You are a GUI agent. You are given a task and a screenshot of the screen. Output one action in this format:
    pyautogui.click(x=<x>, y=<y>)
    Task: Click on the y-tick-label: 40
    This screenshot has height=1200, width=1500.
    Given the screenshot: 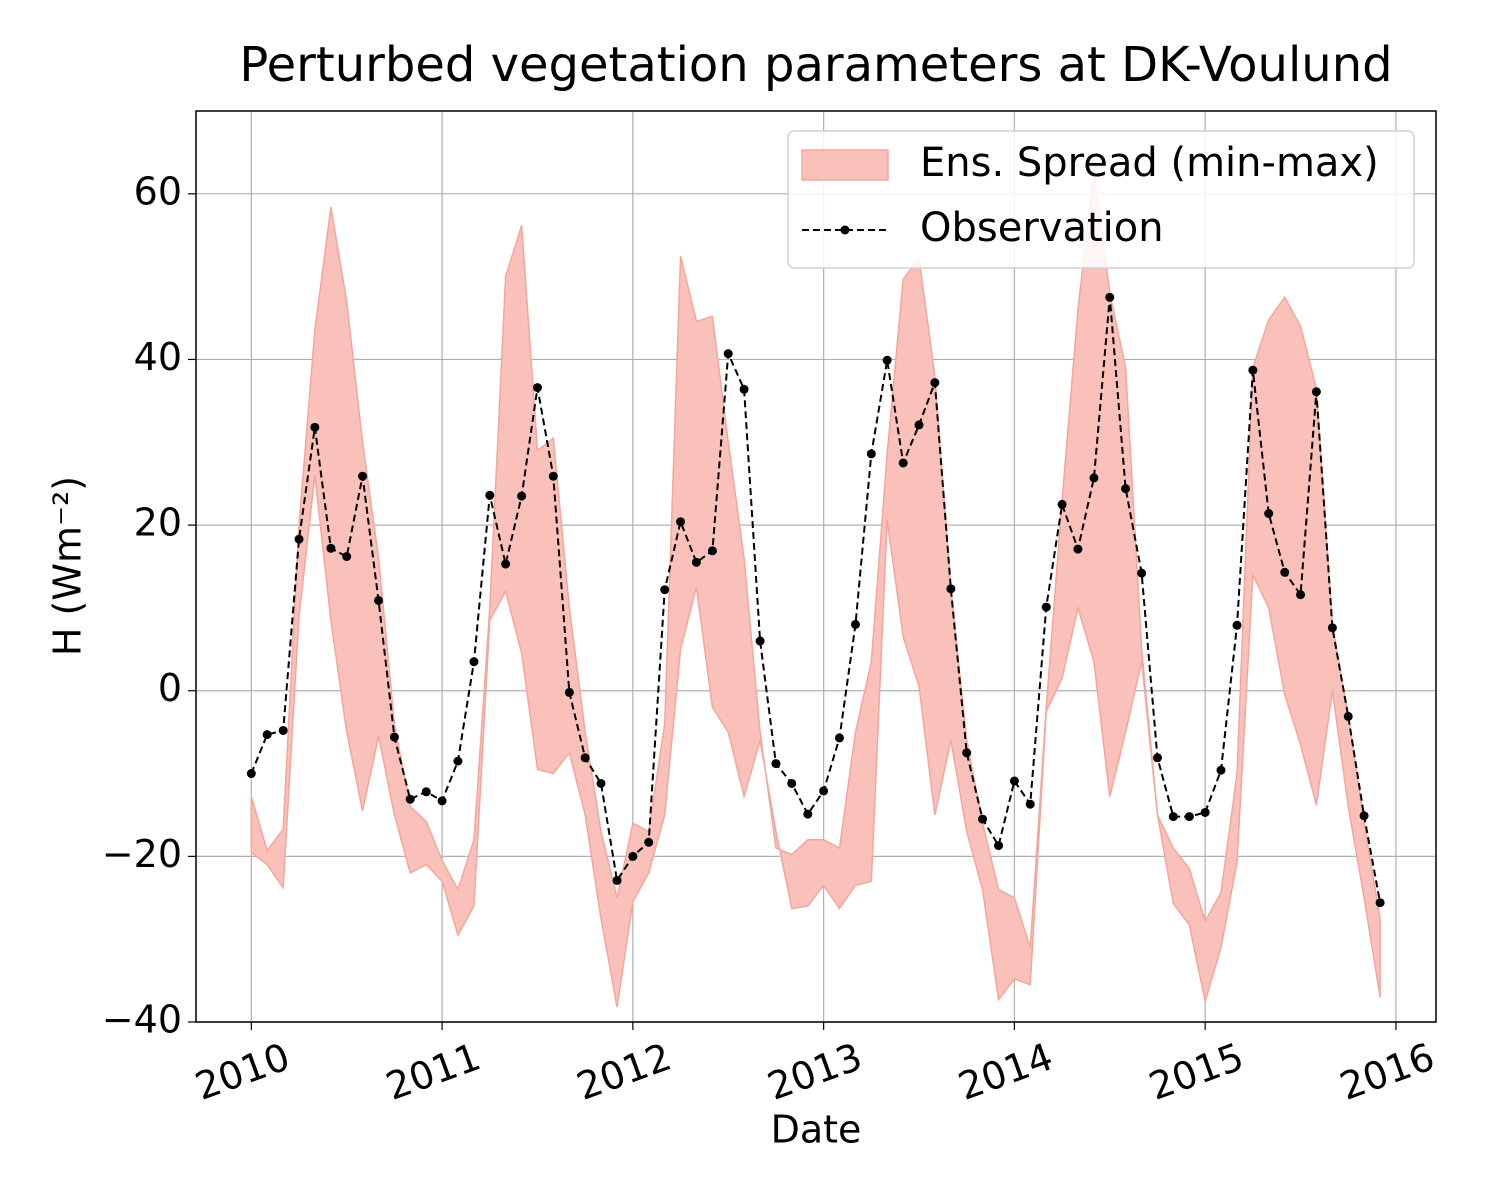 What is the action you would take?
    pyautogui.click(x=158, y=357)
    